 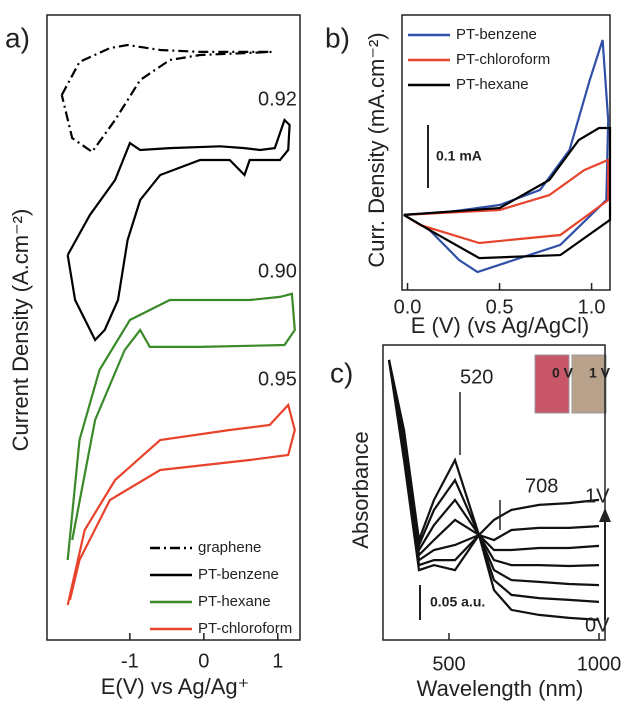 What do you see at coordinates (17, 37) in the screenshot?
I see `panel-label: a)` at bounding box center [17, 37].